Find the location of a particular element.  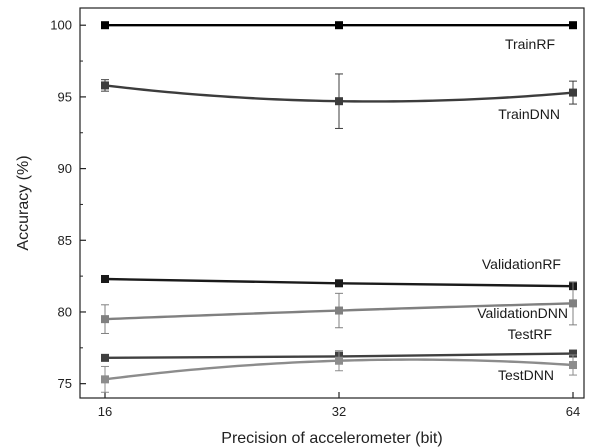

series-label-testrf: TestRF is located at coordinates (530, 334).